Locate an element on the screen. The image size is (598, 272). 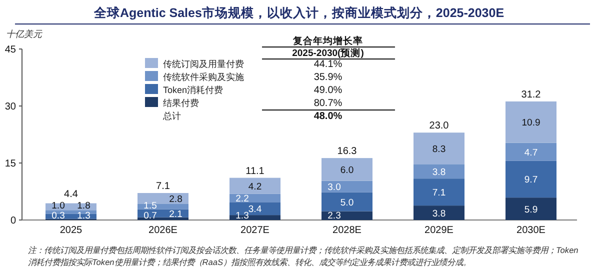
total-label: 31.2 is located at coordinates (531, 94).